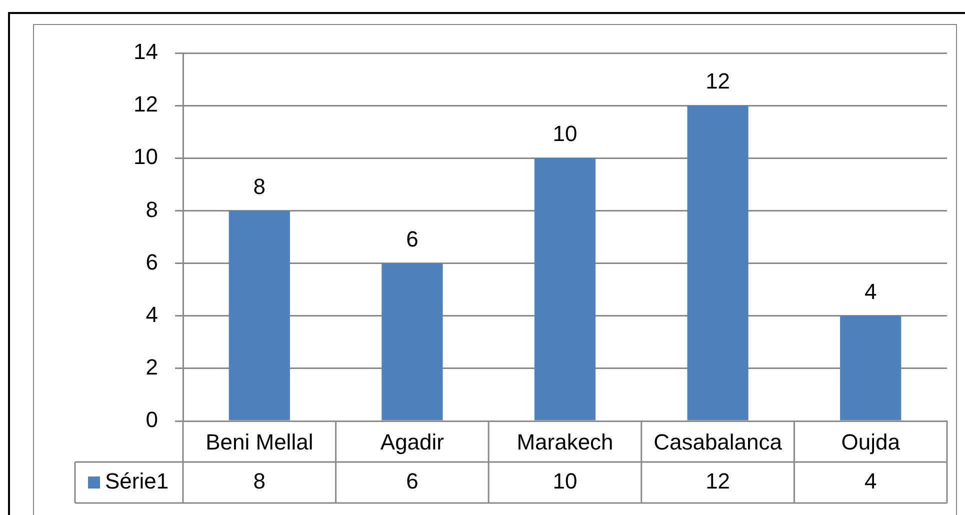  What do you see at coordinates (870, 291) in the screenshot?
I see `annotation: 4` at bounding box center [870, 291].